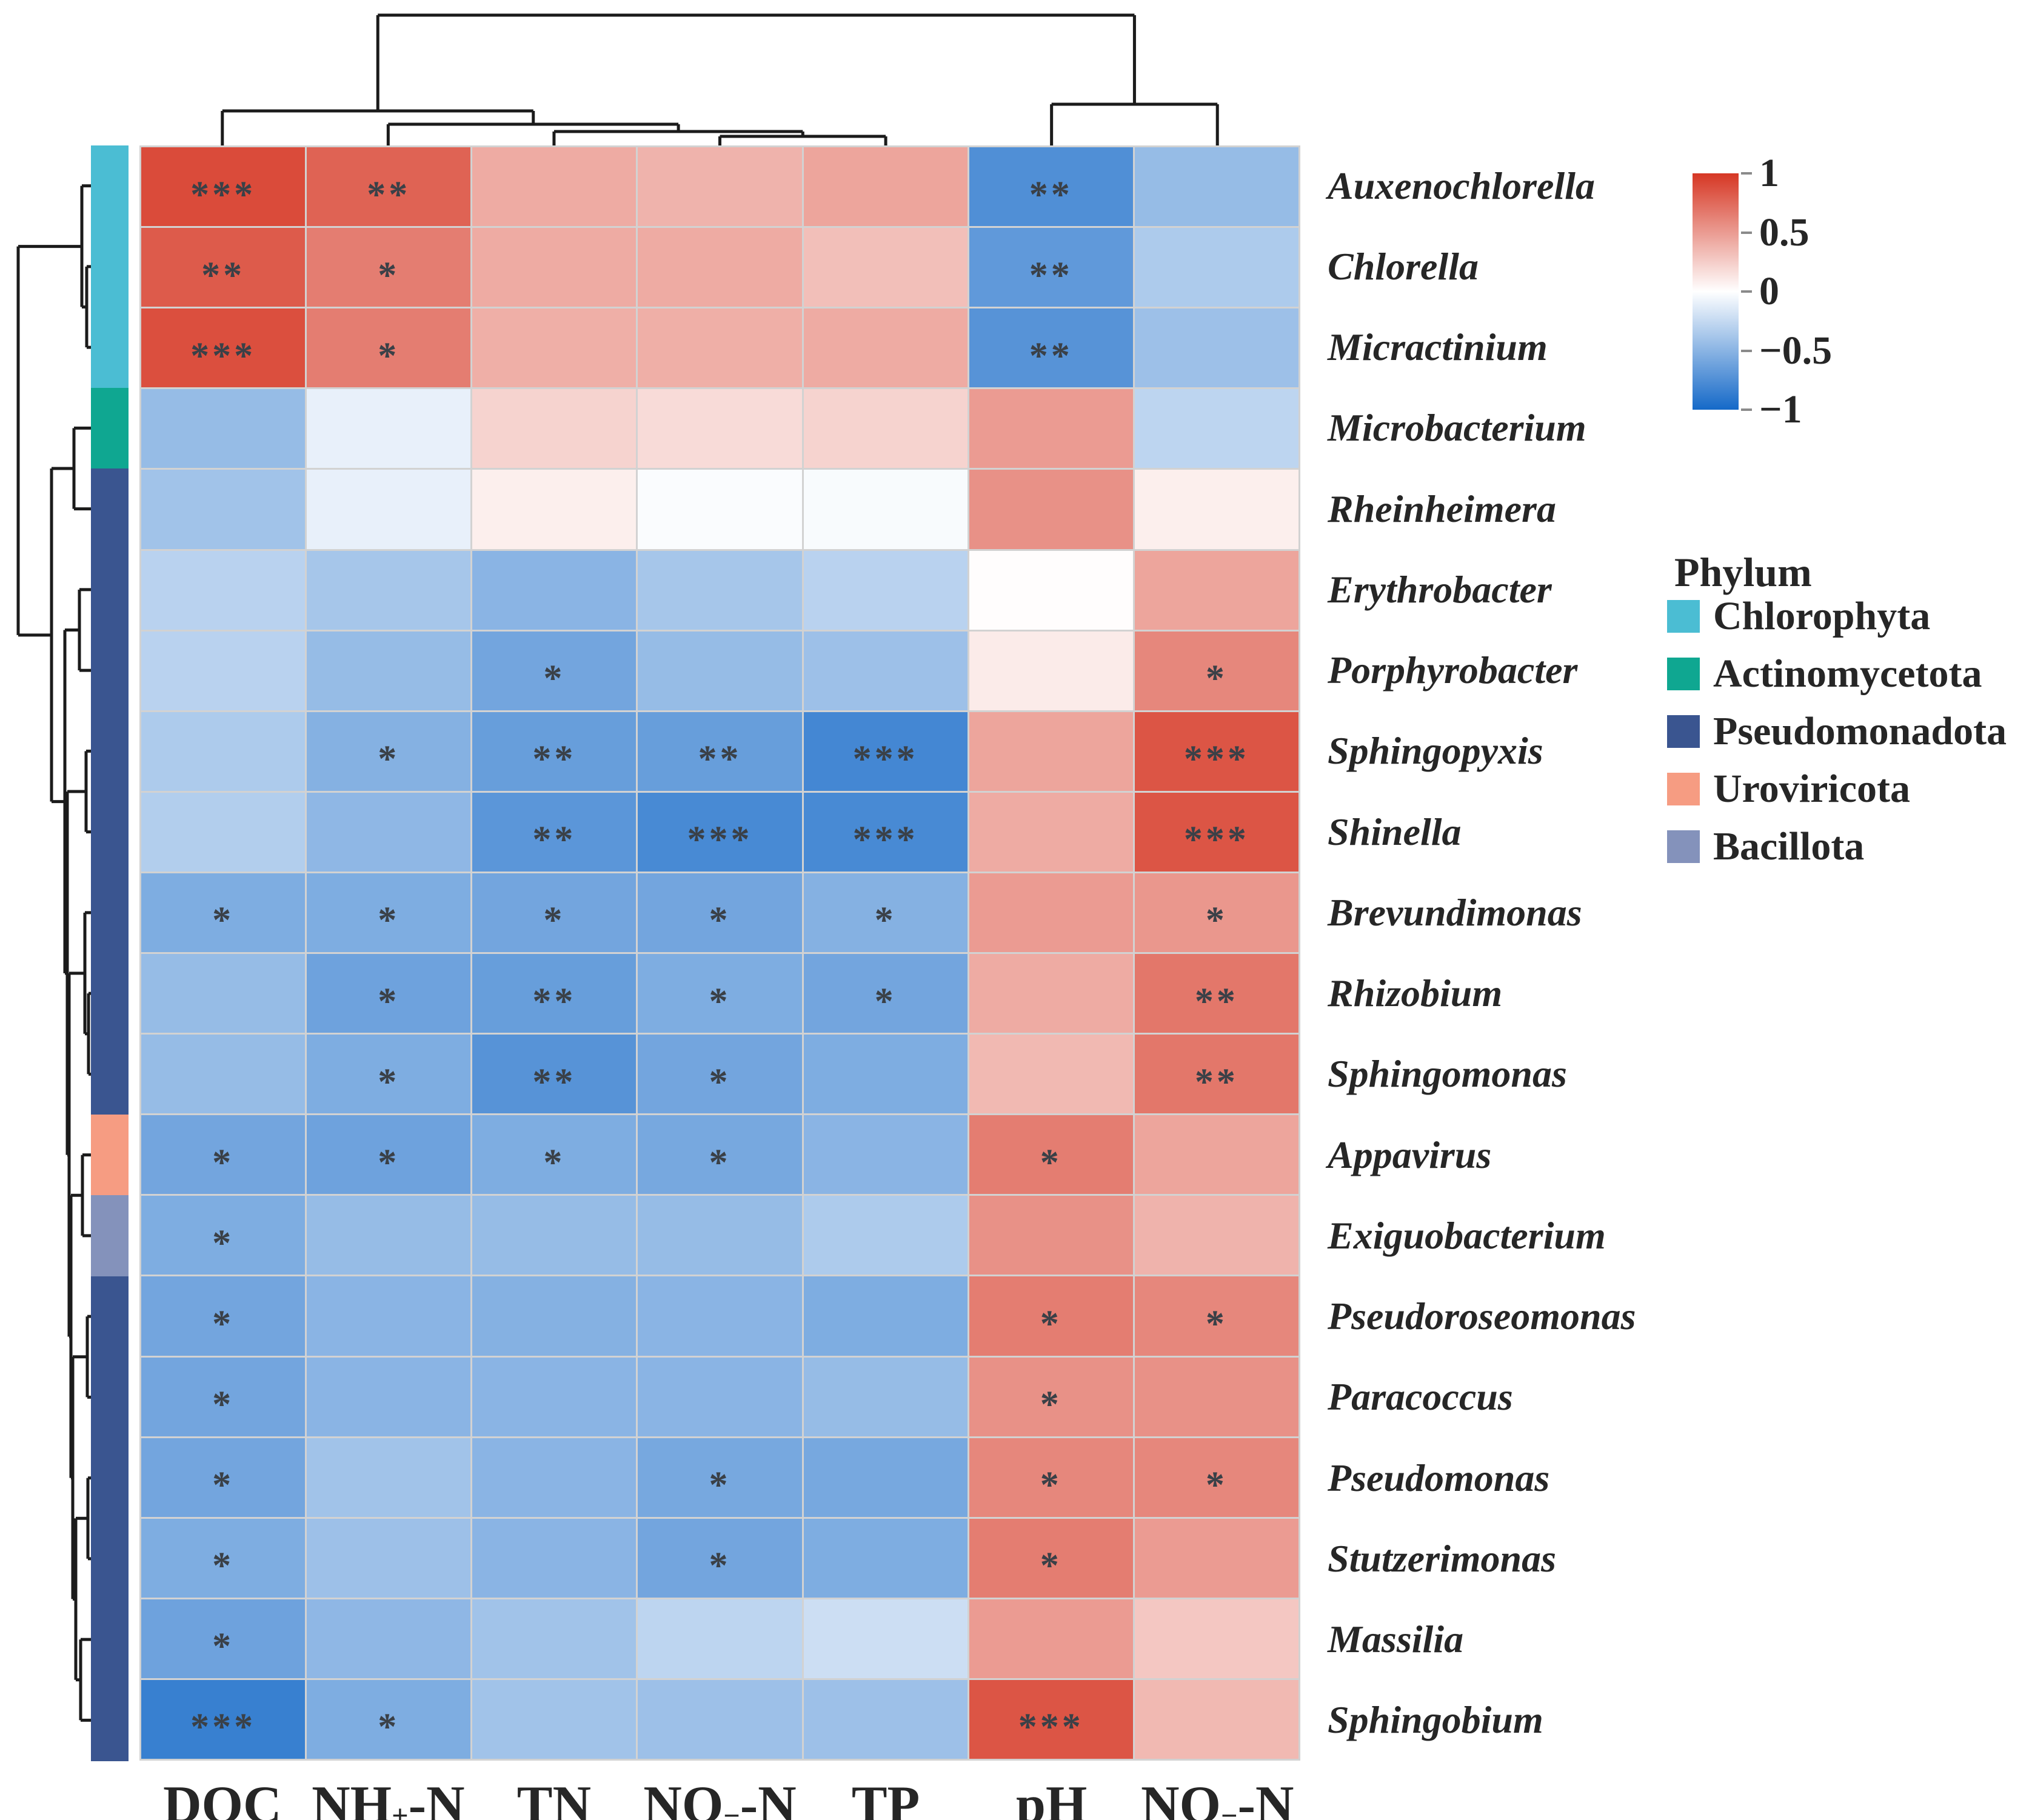  I want to click on row-label: Stutzerimonas, so click(1443, 1558).